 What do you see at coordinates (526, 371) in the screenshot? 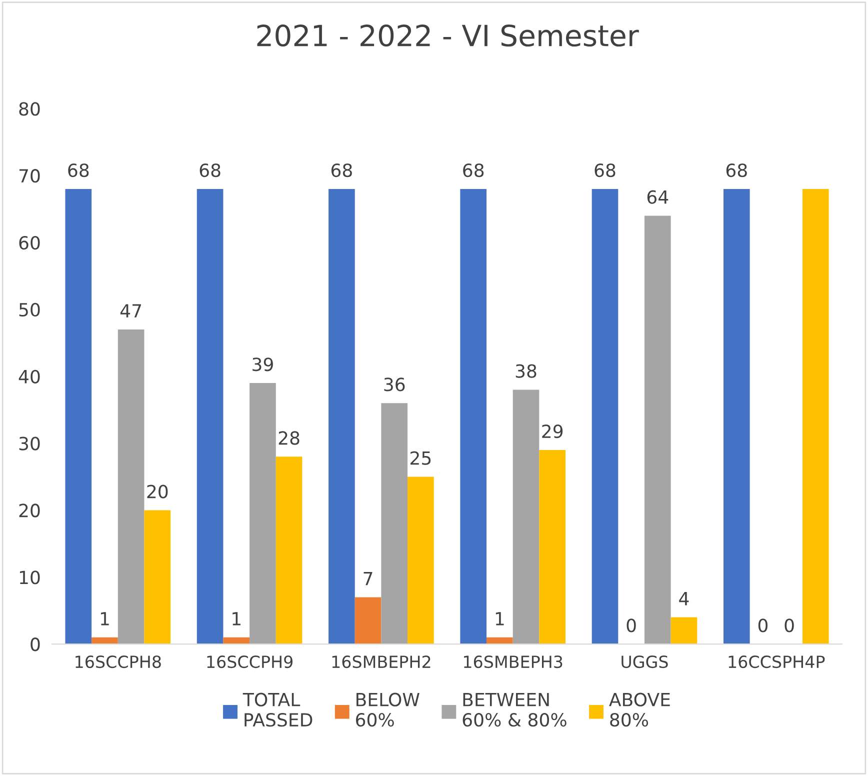
I see `data-label: 38` at bounding box center [526, 371].